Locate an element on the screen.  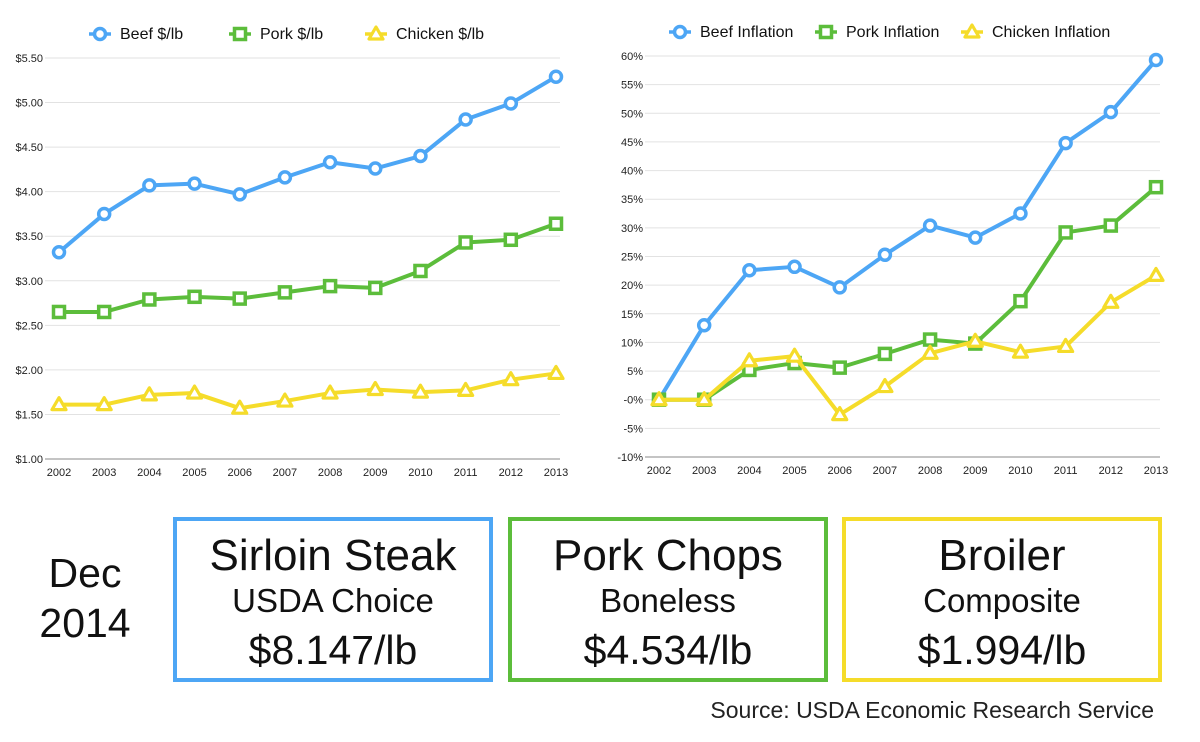
y-tick-label: $5.50 is located at coordinates (29, 59).